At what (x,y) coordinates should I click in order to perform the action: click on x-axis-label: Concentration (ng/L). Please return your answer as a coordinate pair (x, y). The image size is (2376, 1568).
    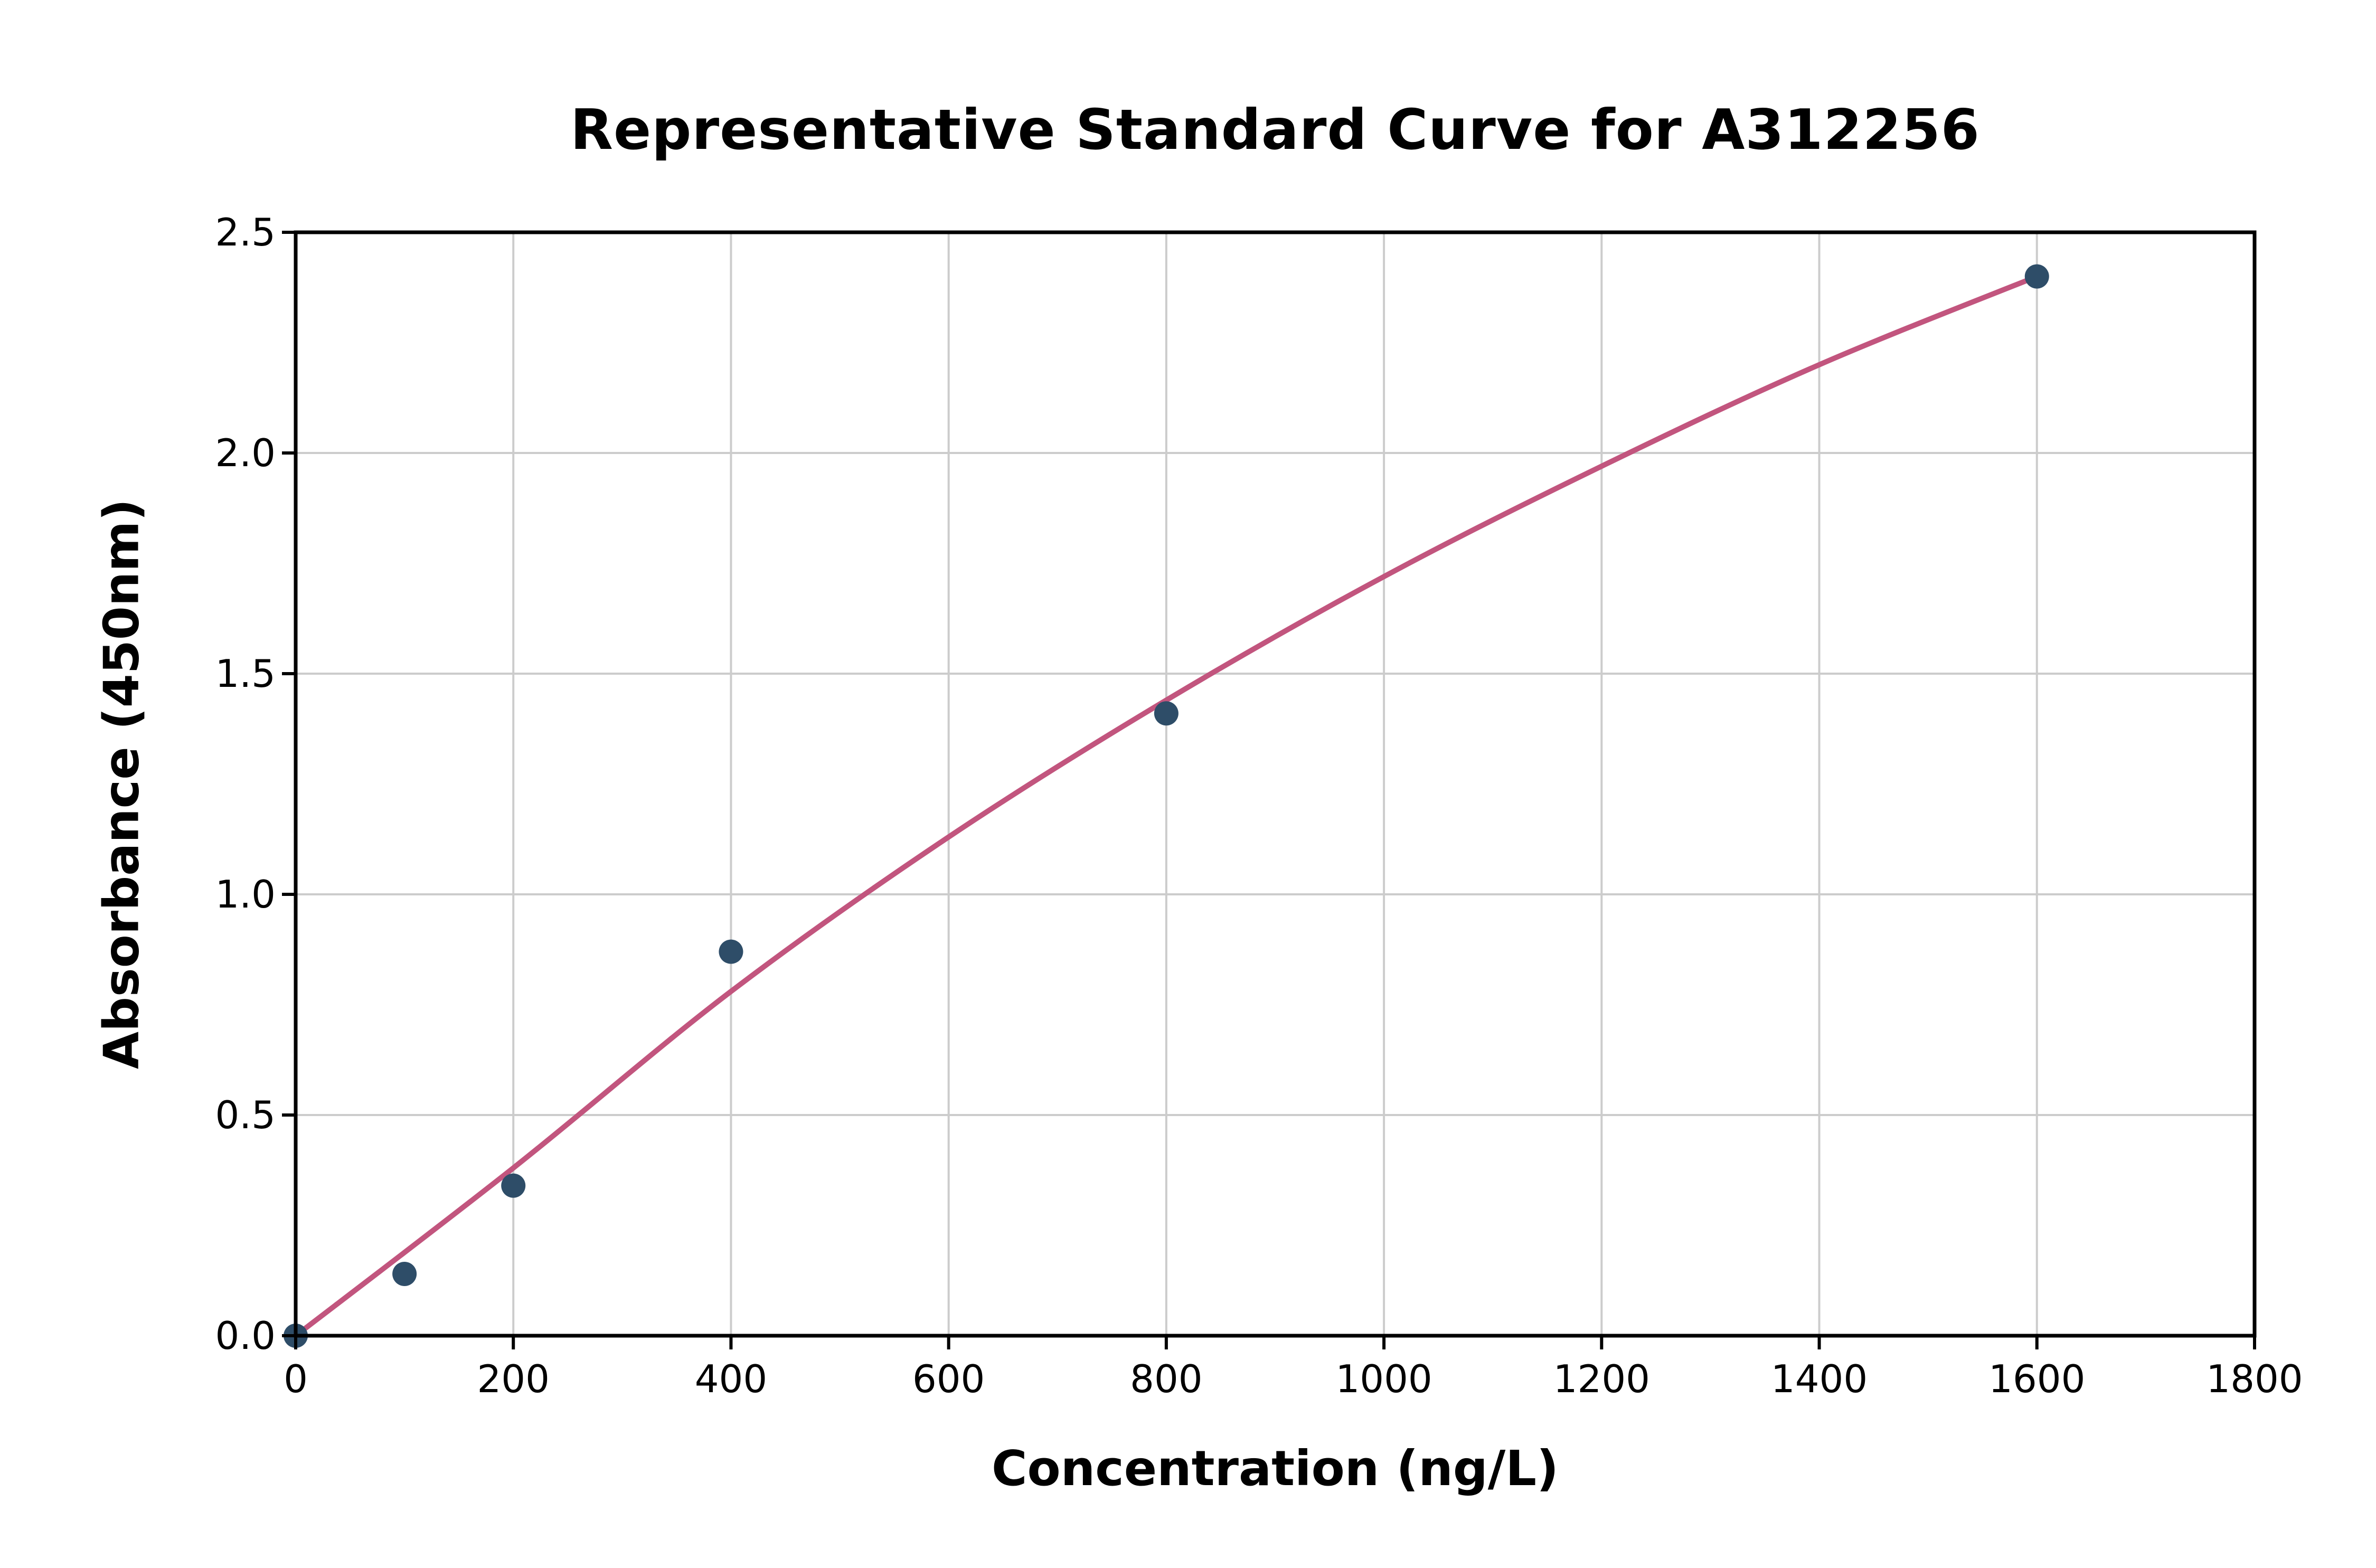
    Looking at the image, I should click on (1275, 1468).